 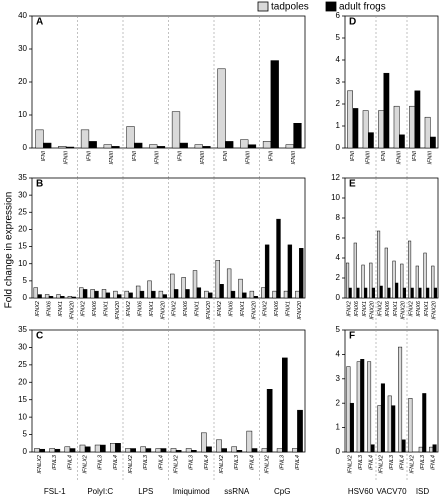 I want to click on y-tick-label: 3, so click(x=338, y=378).